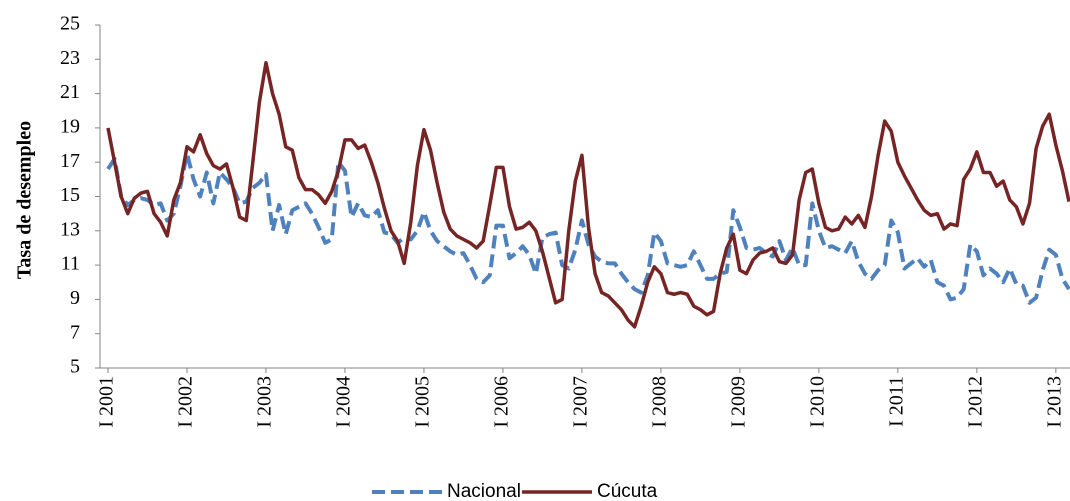 This screenshot has width=1070, height=501. I want to click on x-tick-label: I 2002, so click(186, 402).